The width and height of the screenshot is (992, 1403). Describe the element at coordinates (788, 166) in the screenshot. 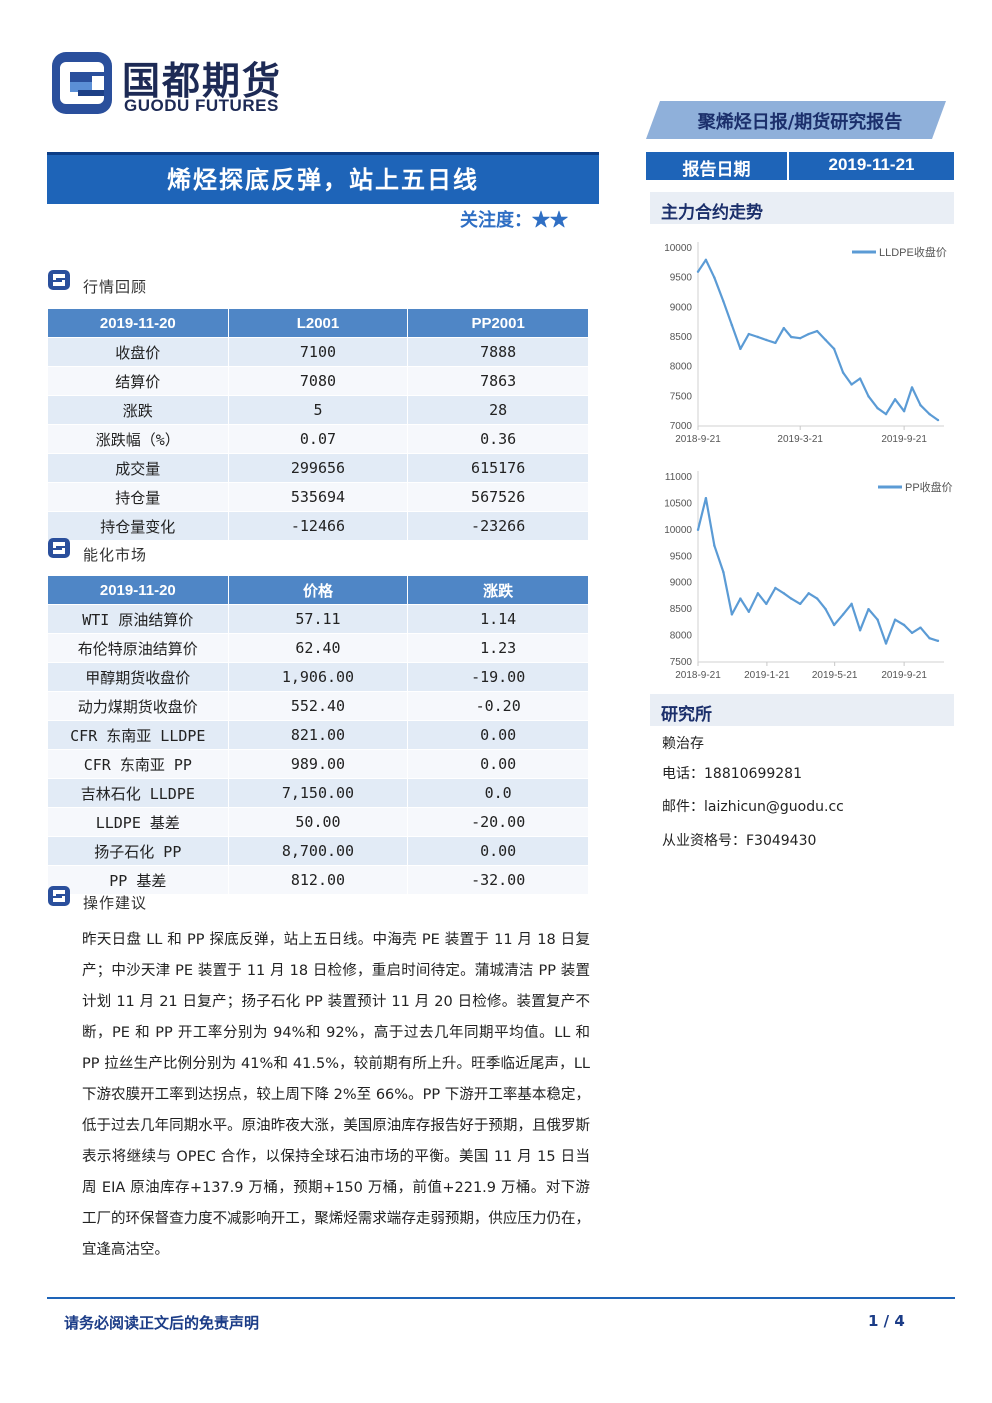

I see `report-date-divider` at that location.